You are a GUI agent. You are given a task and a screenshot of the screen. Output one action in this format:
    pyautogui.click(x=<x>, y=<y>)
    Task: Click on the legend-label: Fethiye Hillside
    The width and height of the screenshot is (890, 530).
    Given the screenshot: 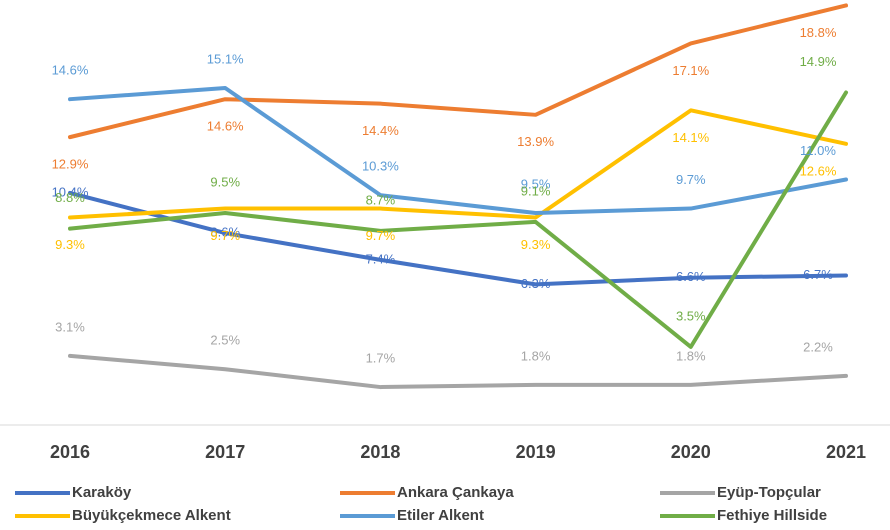 What is the action you would take?
    pyautogui.click(x=772, y=515)
    